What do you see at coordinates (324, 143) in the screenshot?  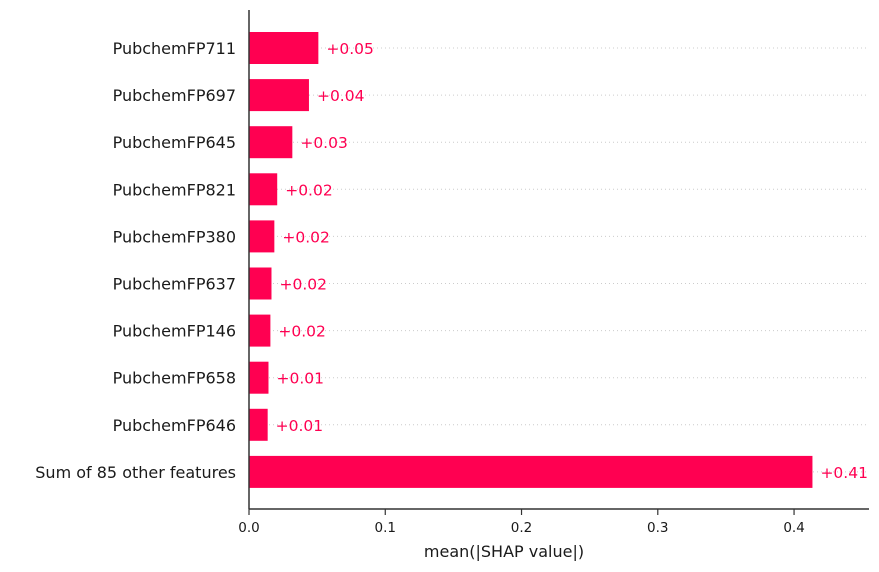 I see `value-label: +0.03` at bounding box center [324, 143].